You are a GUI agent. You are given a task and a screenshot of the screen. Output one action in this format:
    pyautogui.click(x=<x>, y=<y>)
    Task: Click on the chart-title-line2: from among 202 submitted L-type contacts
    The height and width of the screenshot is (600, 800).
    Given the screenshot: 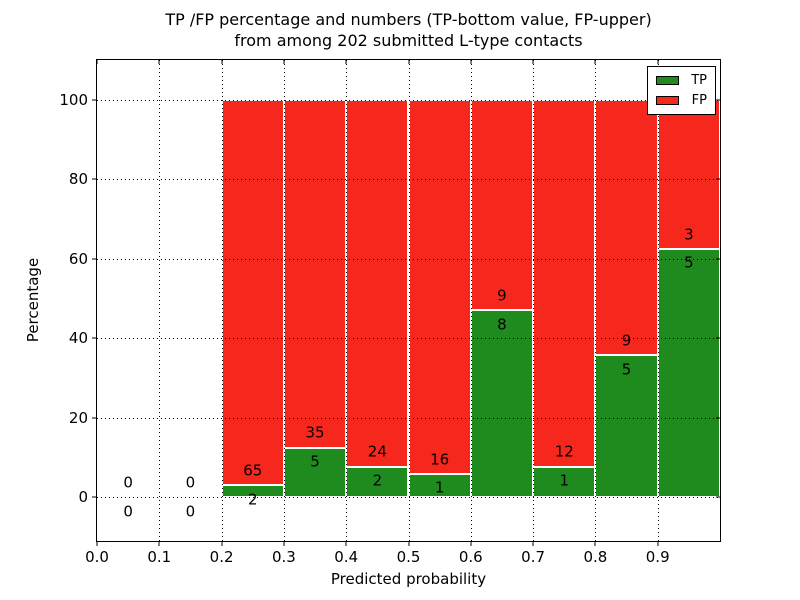 What is the action you would take?
    pyautogui.click(x=408, y=40)
    